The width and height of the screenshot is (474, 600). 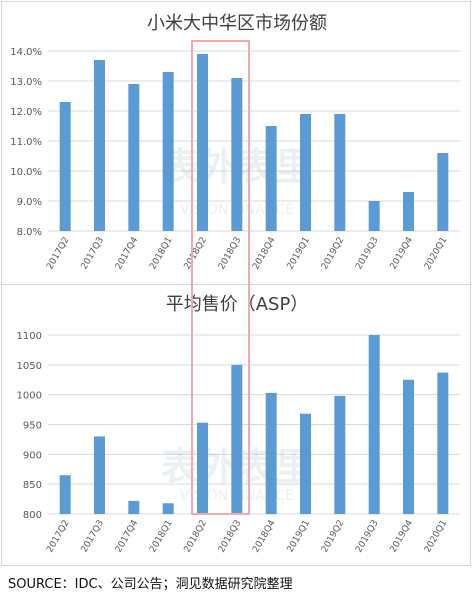 What do you see at coordinates (29, 232) in the screenshot?
I see `y-tick-label: 8.0%` at bounding box center [29, 232].